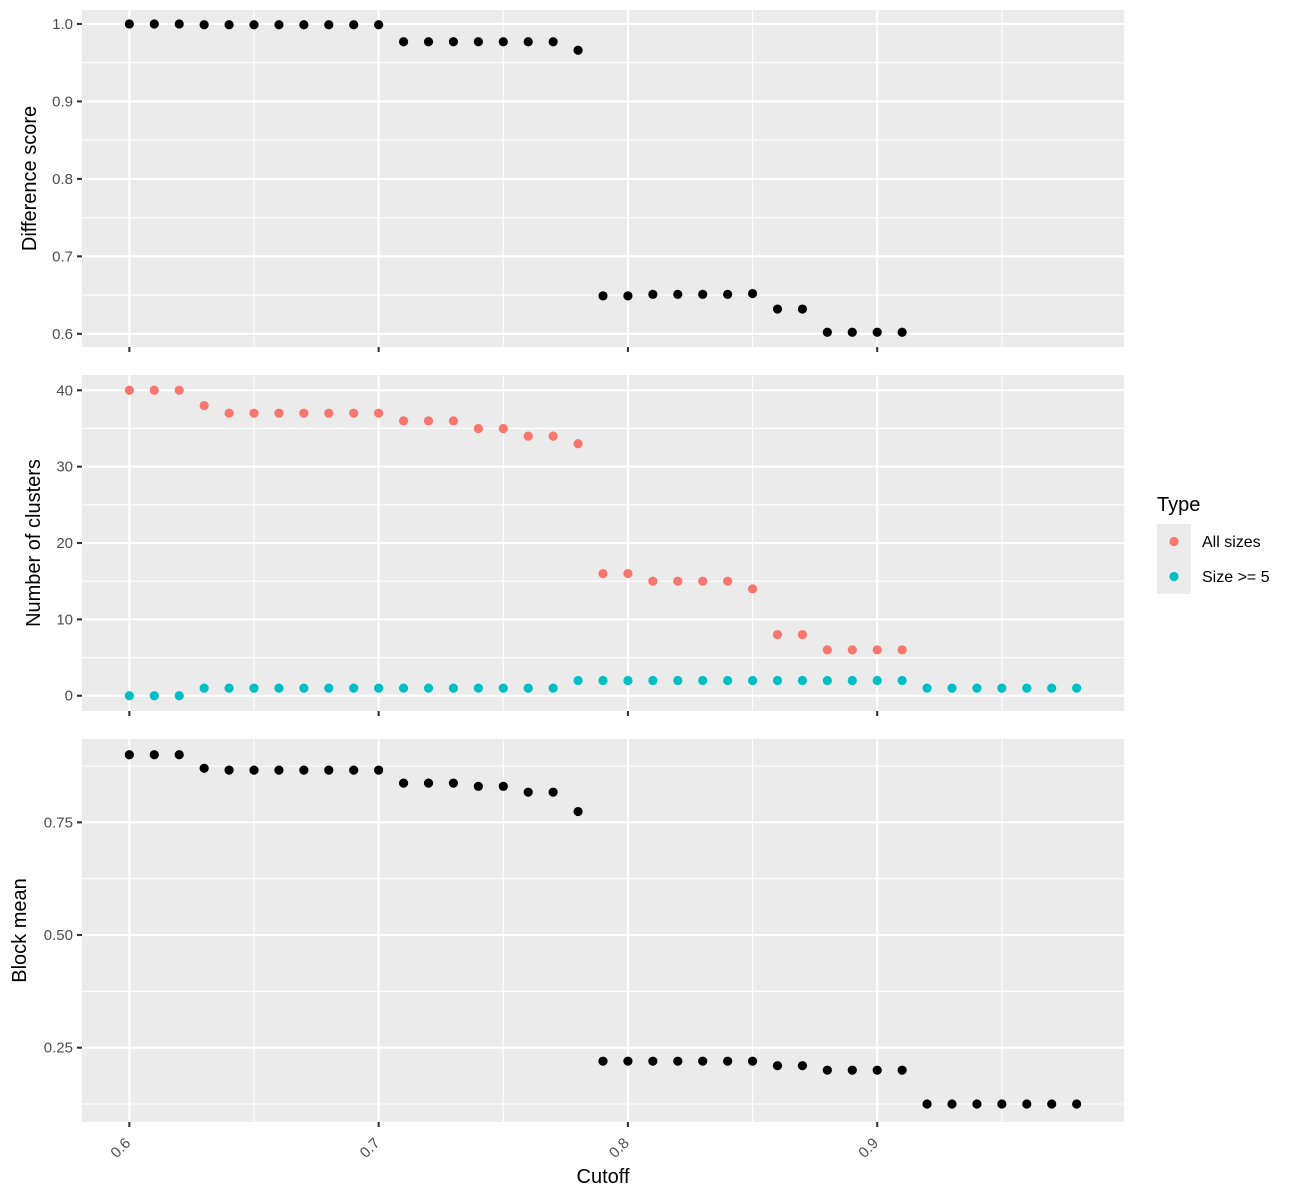 The width and height of the screenshot is (1300, 1200). What do you see at coordinates (20, 930) in the screenshot?
I see `y-axis-title: Block mean` at bounding box center [20, 930].